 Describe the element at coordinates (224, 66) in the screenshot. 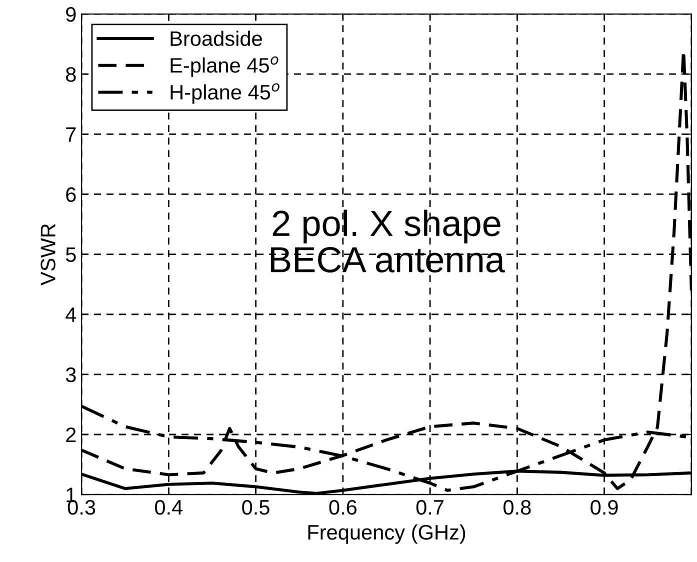

I see `legend-label: E-plane 45$^{o}$` at that location.